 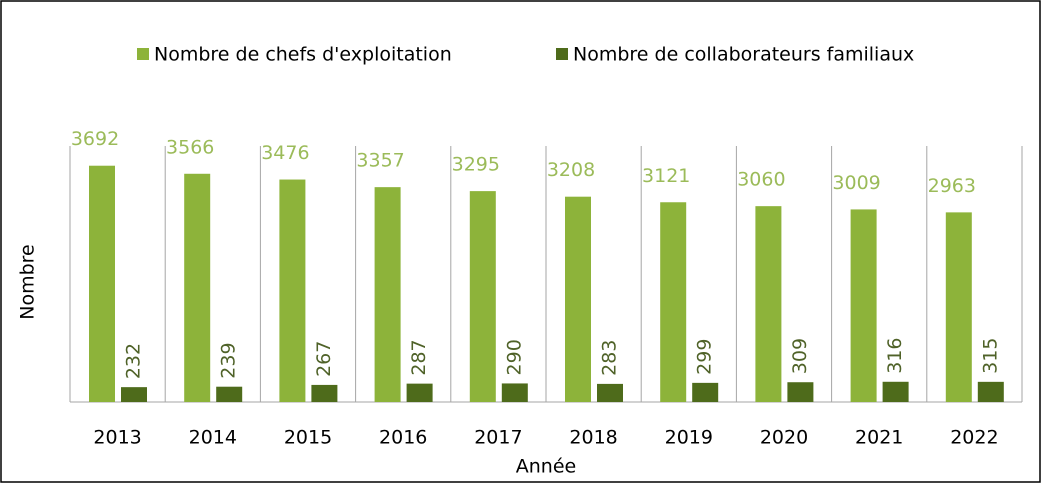 What do you see at coordinates (761, 180) in the screenshot?
I see `value-label: 3060` at bounding box center [761, 180].